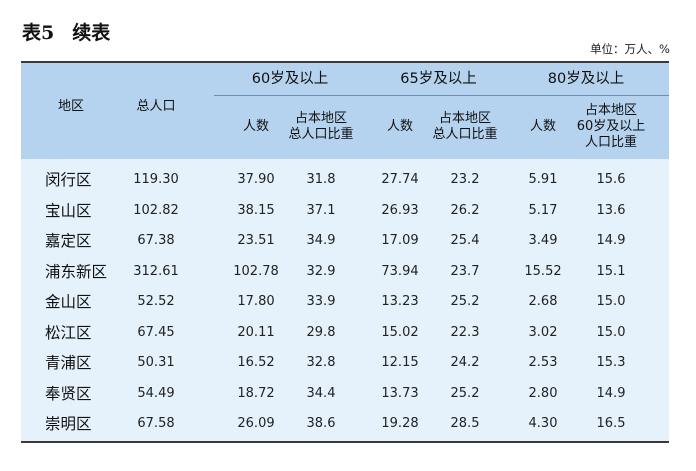  I want to click on cell-share-60: 32.8, so click(321, 362).